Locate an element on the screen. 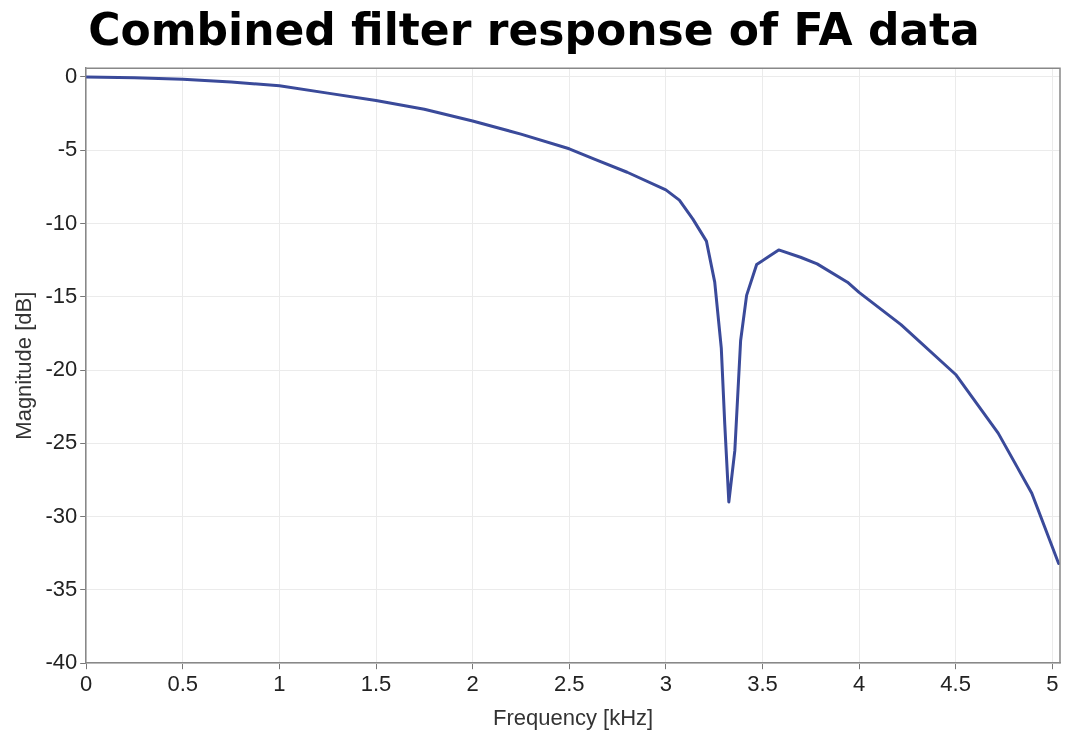  x-tick-label: 3.5 is located at coordinates (762, 684).